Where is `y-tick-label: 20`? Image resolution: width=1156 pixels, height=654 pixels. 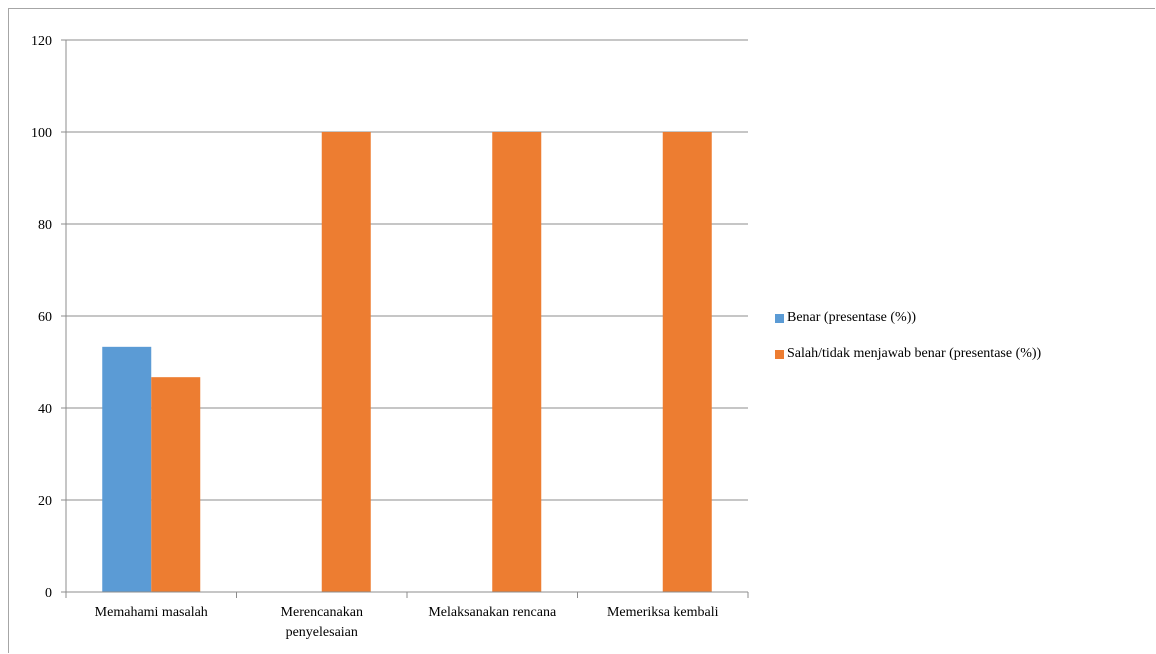 y-tick-label: 20 is located at coordinates (45, 501).